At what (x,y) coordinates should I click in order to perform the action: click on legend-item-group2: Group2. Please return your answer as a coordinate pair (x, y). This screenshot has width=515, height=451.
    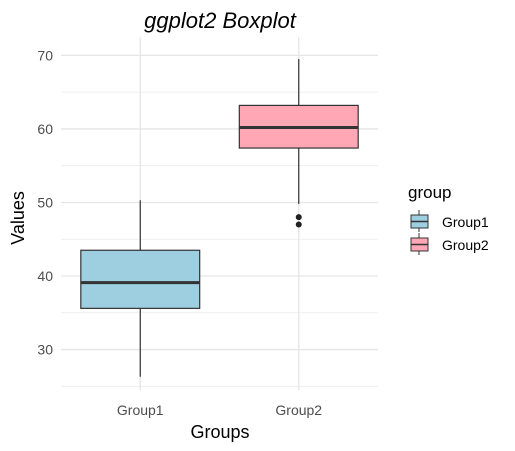
    Looking at the image, I should click on (449, 244).